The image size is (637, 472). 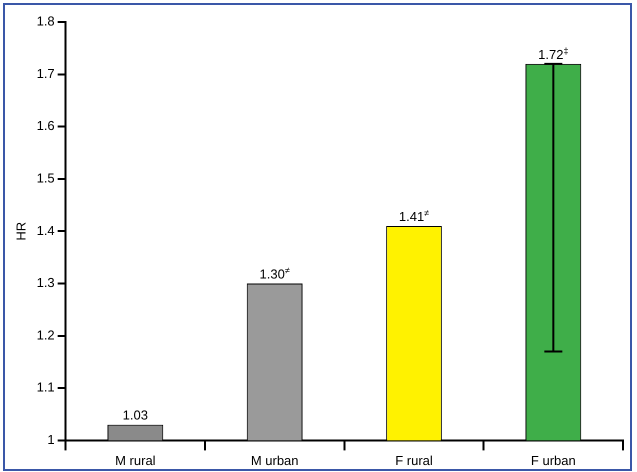 I want to click on y-tick-label: 1, so click(x=51, y=439).